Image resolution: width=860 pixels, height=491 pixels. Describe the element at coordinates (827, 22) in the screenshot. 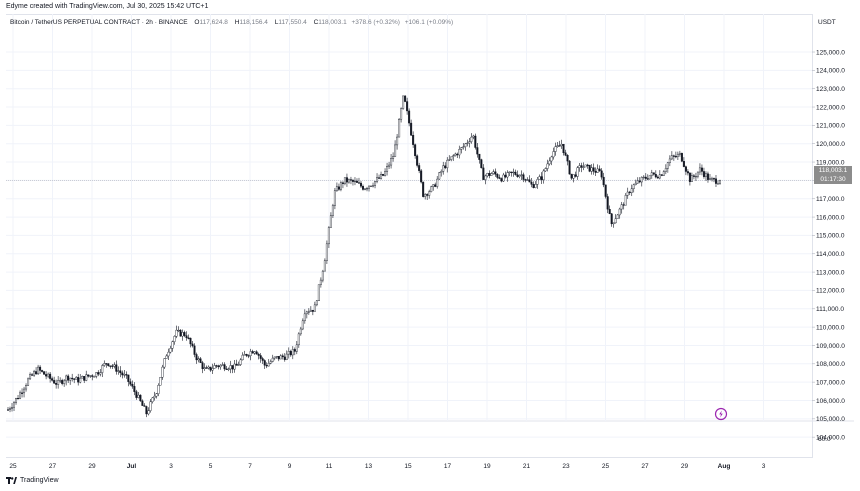

I see `currency-label: USDT` at that location.